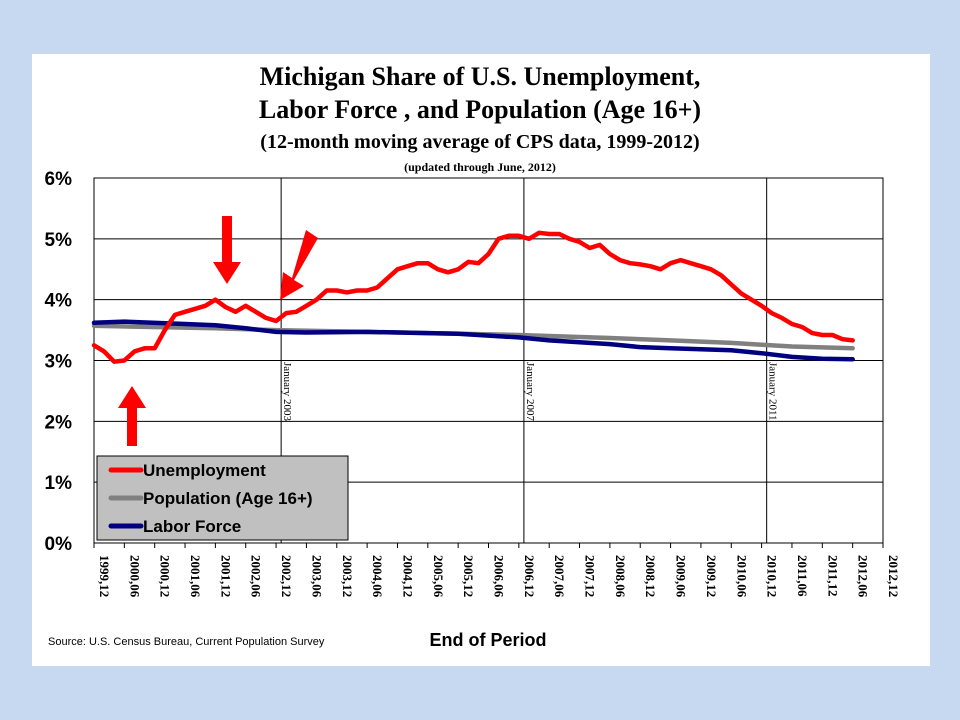  Describe the element at coordinates (480, 76) in the screenshot. I see `chart-title-line-1: Michigan Share of U.S. Unemployment,` at that location.